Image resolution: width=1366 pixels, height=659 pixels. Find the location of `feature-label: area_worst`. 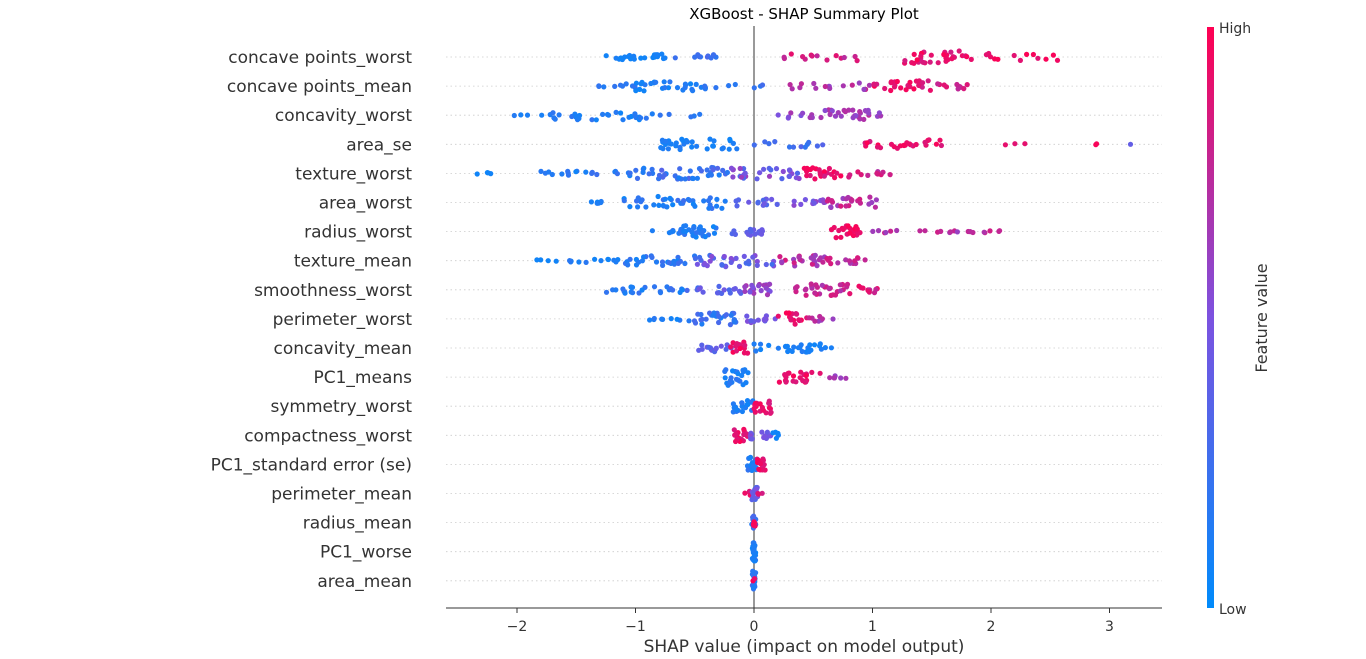

feature-label: area_worst is located at coordinates (366, 204).